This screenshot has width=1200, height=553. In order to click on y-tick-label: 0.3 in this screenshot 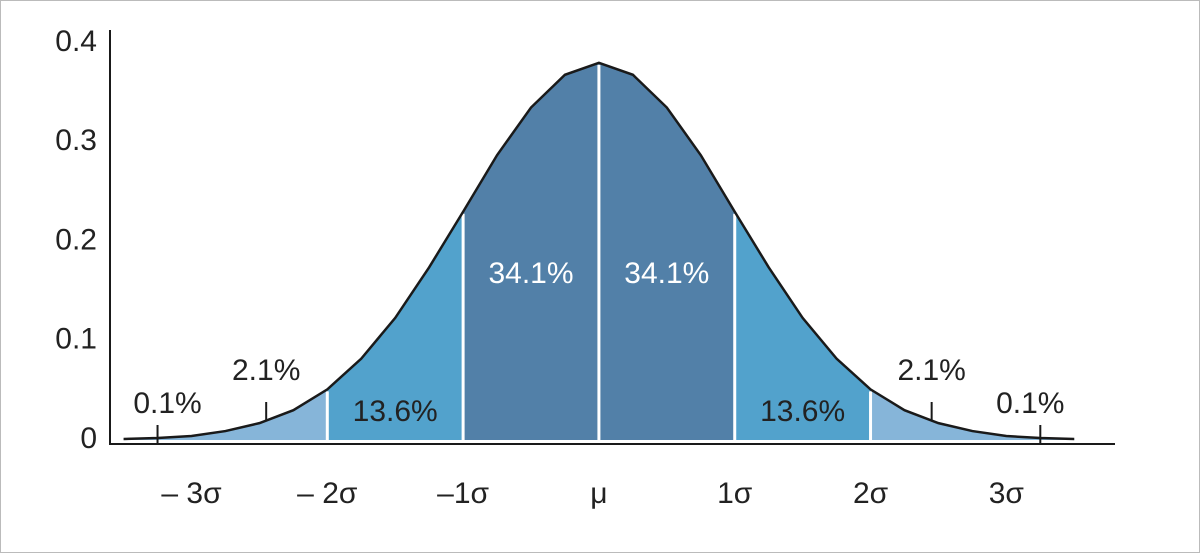, I will do `click(76, 140)`.